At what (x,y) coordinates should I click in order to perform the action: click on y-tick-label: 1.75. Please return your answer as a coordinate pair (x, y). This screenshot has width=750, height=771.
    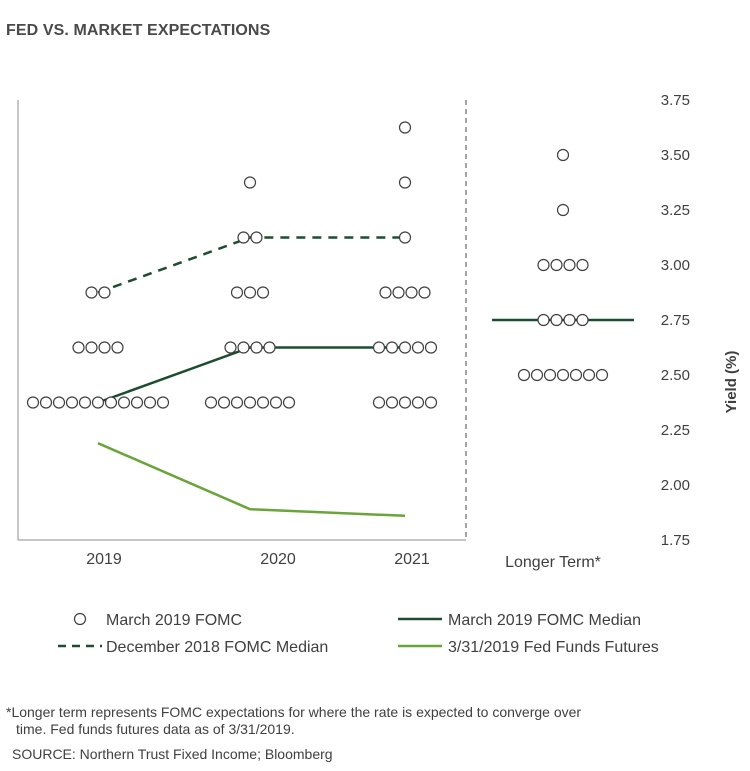
    Looking at the image, I should click on (675, 540).